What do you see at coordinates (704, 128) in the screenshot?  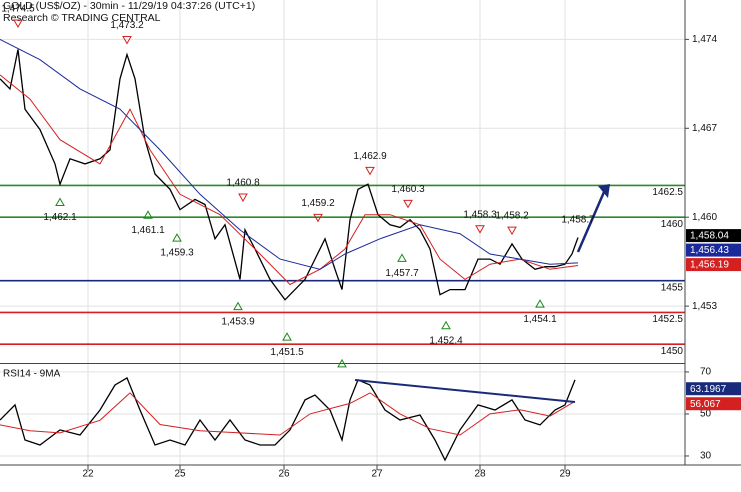 I see `y-tick-label: 1,467` at bounding box center [704, 128].